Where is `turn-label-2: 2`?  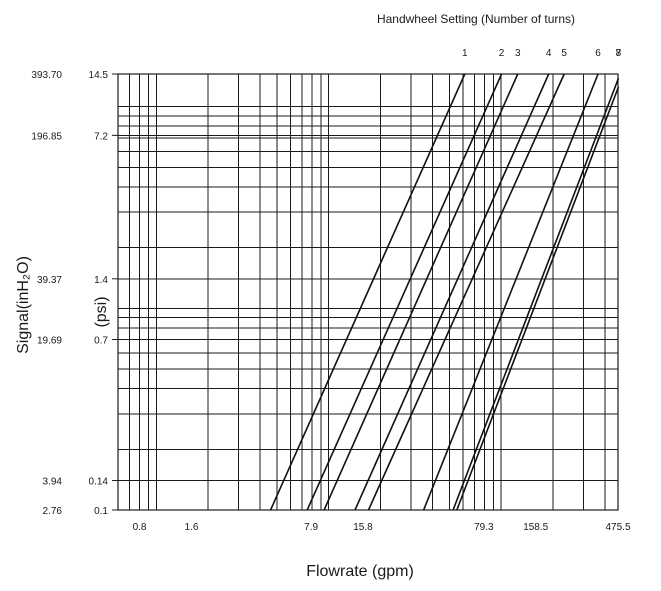 turn-label-2: 2 is located at coordinates (502, 53).